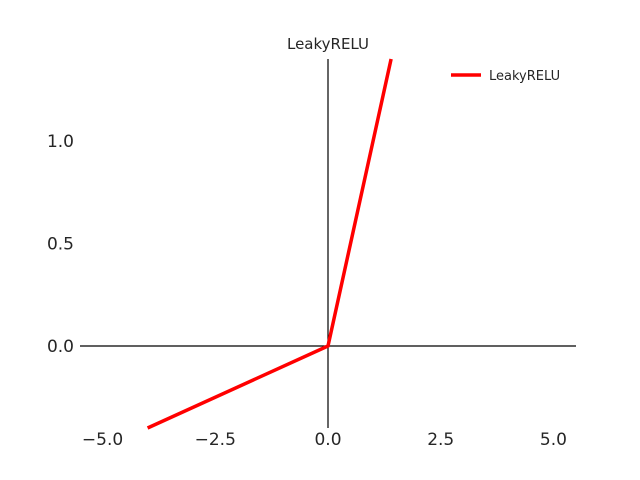 This screenshot has height=480, width=640. I want to click on y-tick-label: 1.0, so click(60, 142).